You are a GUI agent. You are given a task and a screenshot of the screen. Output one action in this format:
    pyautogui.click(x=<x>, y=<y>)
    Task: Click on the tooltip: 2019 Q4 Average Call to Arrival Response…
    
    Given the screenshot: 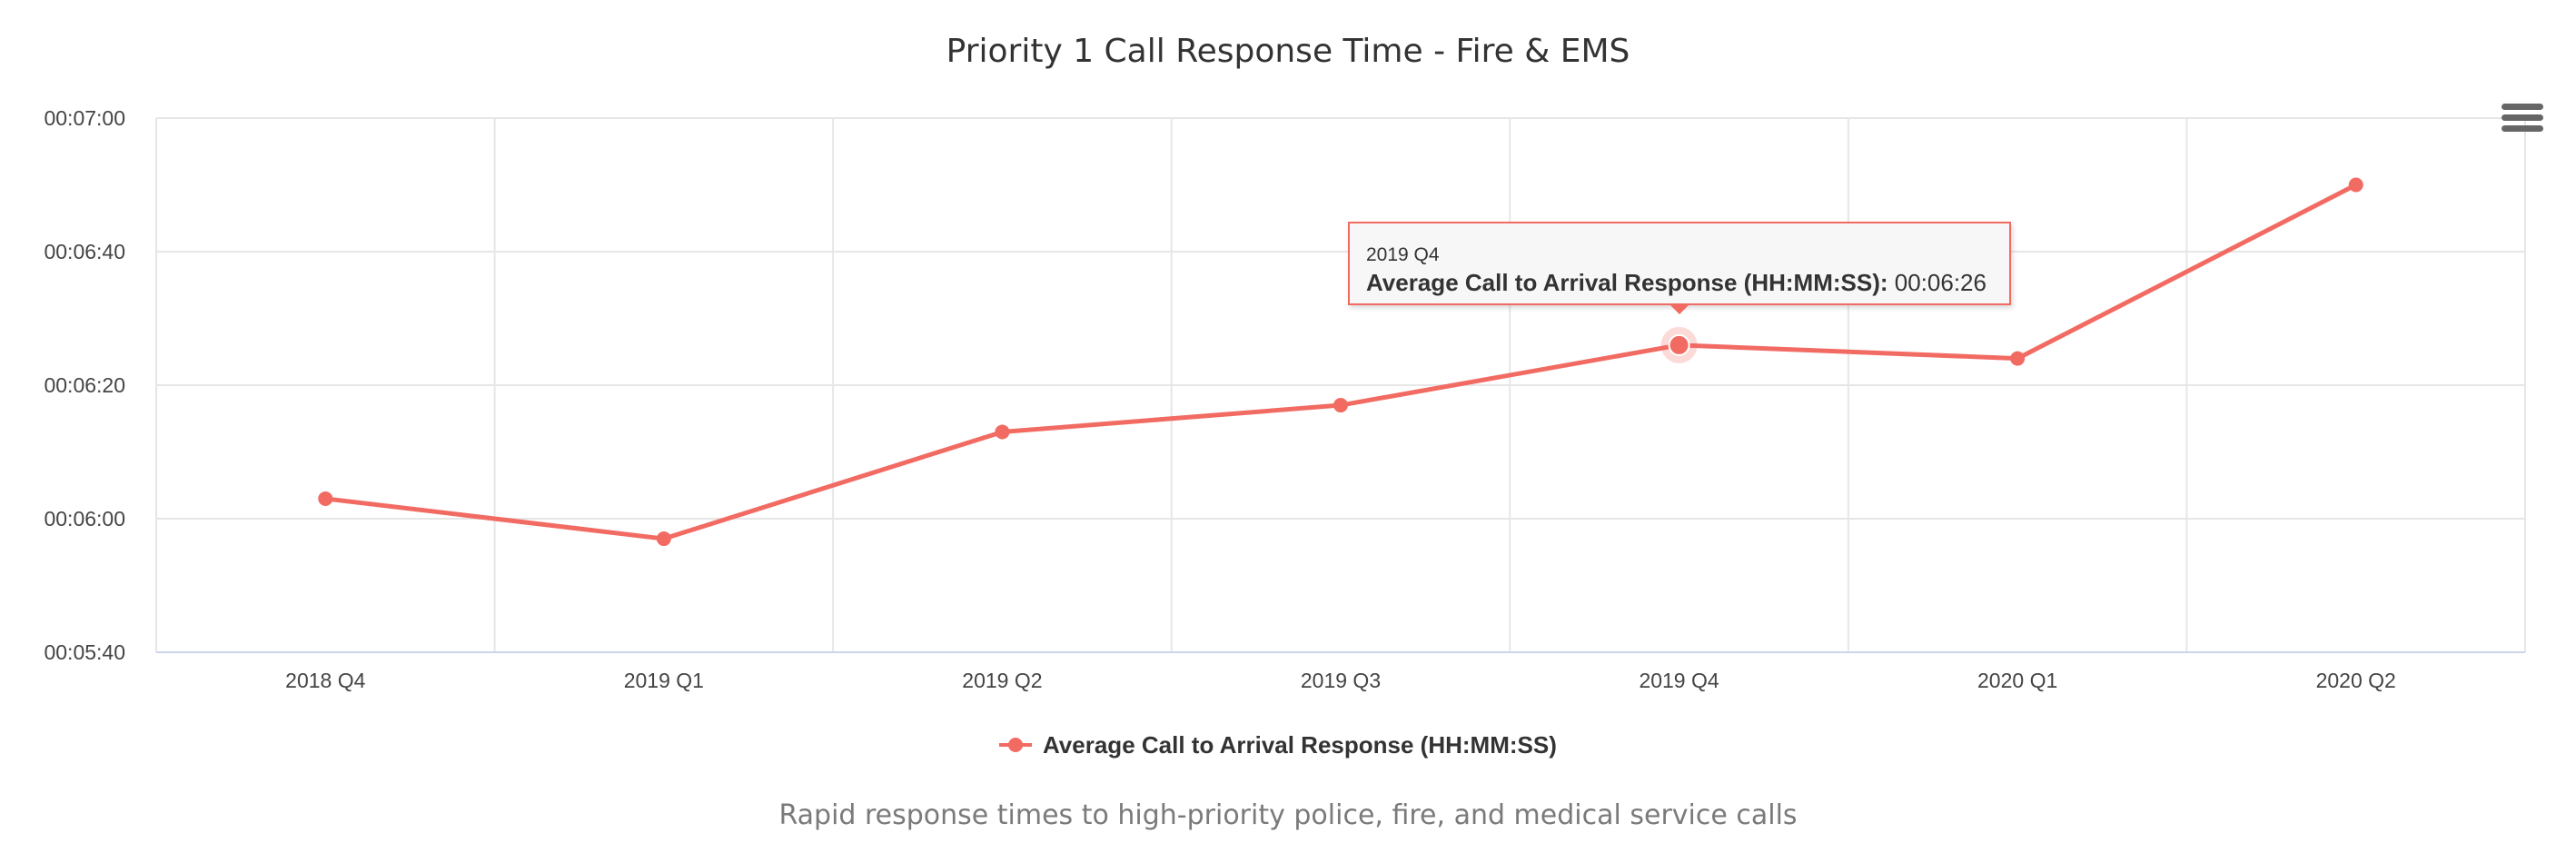 What is the action you would take?
    pyautogui.click(x=1679, y=263)
    